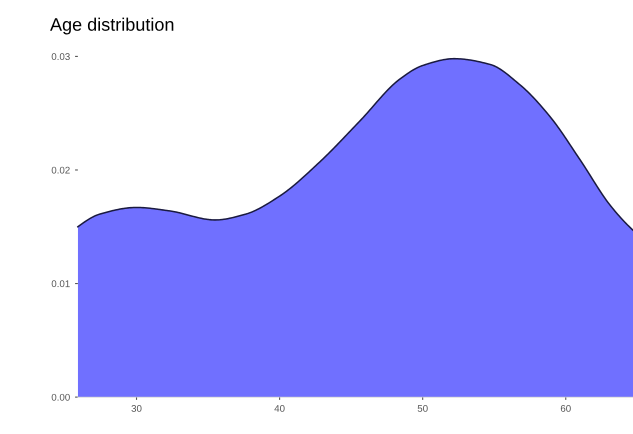  I want to click on y-tick-label: 0.02, so click(61, 170).